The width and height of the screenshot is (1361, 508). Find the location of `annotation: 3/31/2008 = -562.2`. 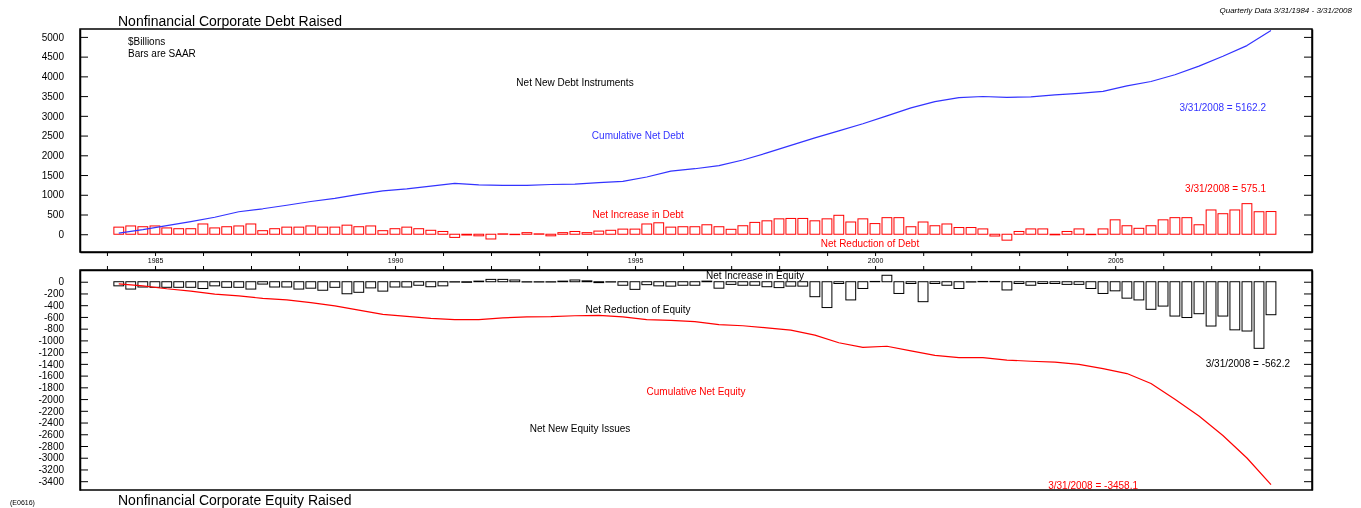

annotation: 3/31/2008 = -562.2 is located at coordinates (1248, 363).